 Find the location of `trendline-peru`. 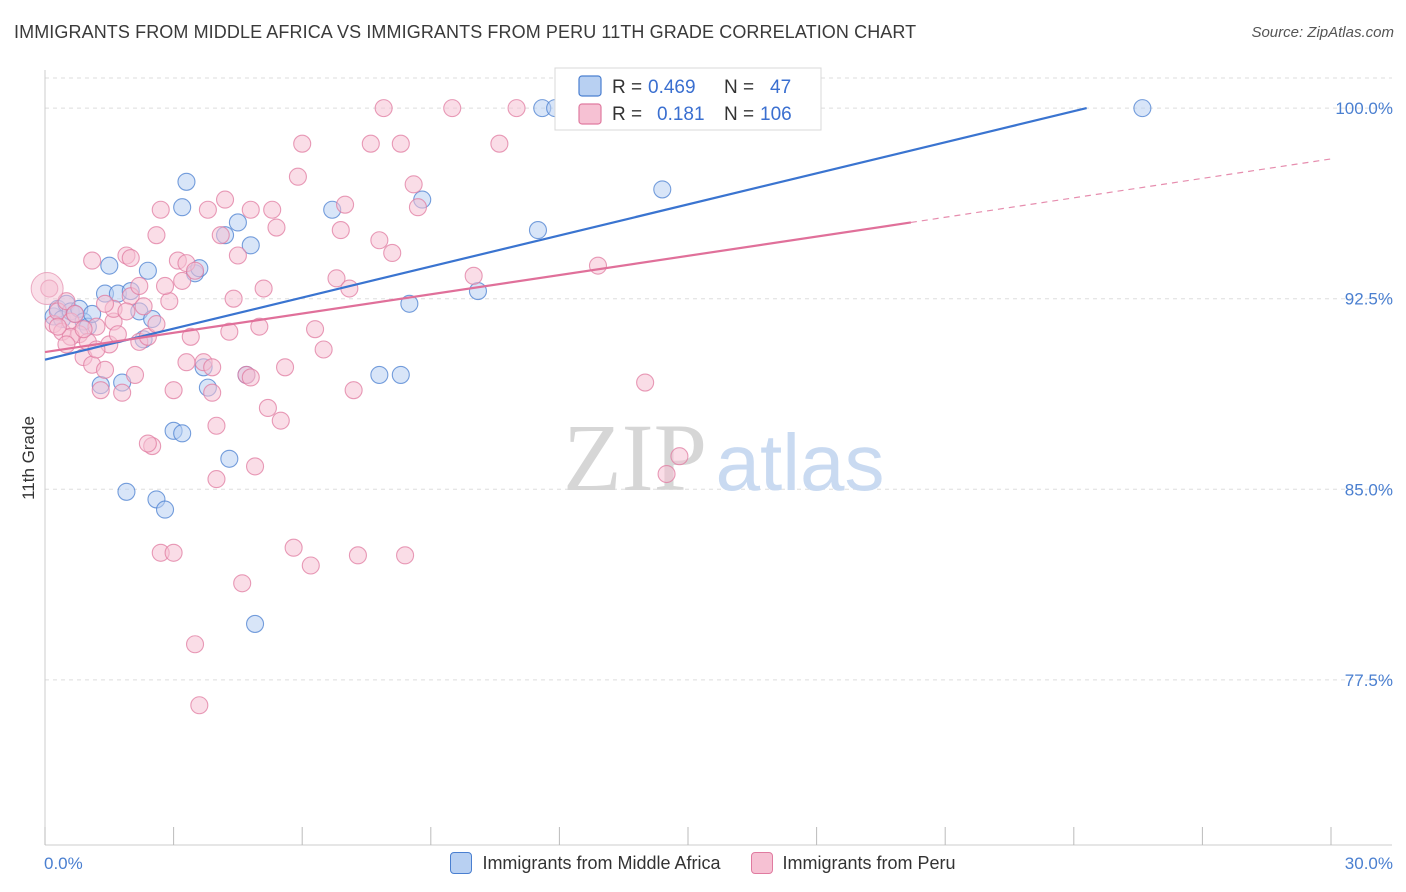

trendline-peru is located at coordinates (478, 287).